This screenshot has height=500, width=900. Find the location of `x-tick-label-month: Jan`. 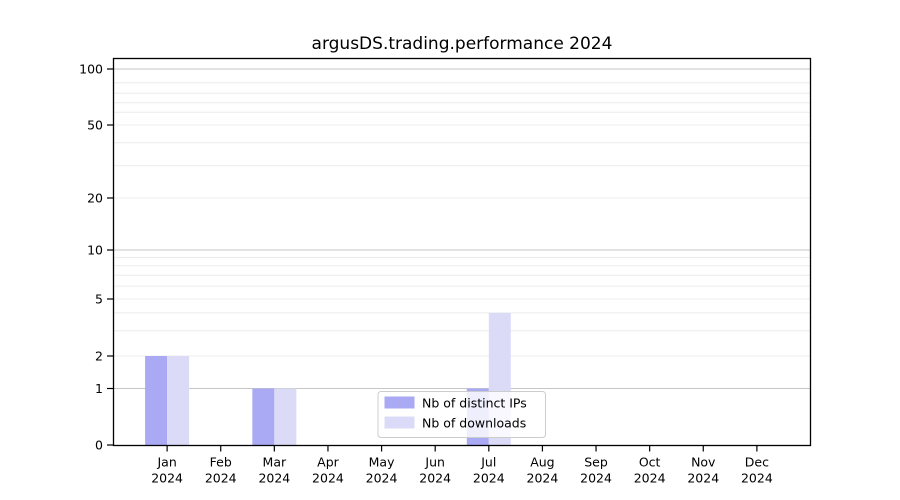

x-tick-label-month: Jan is located at coordinates (166, 462).